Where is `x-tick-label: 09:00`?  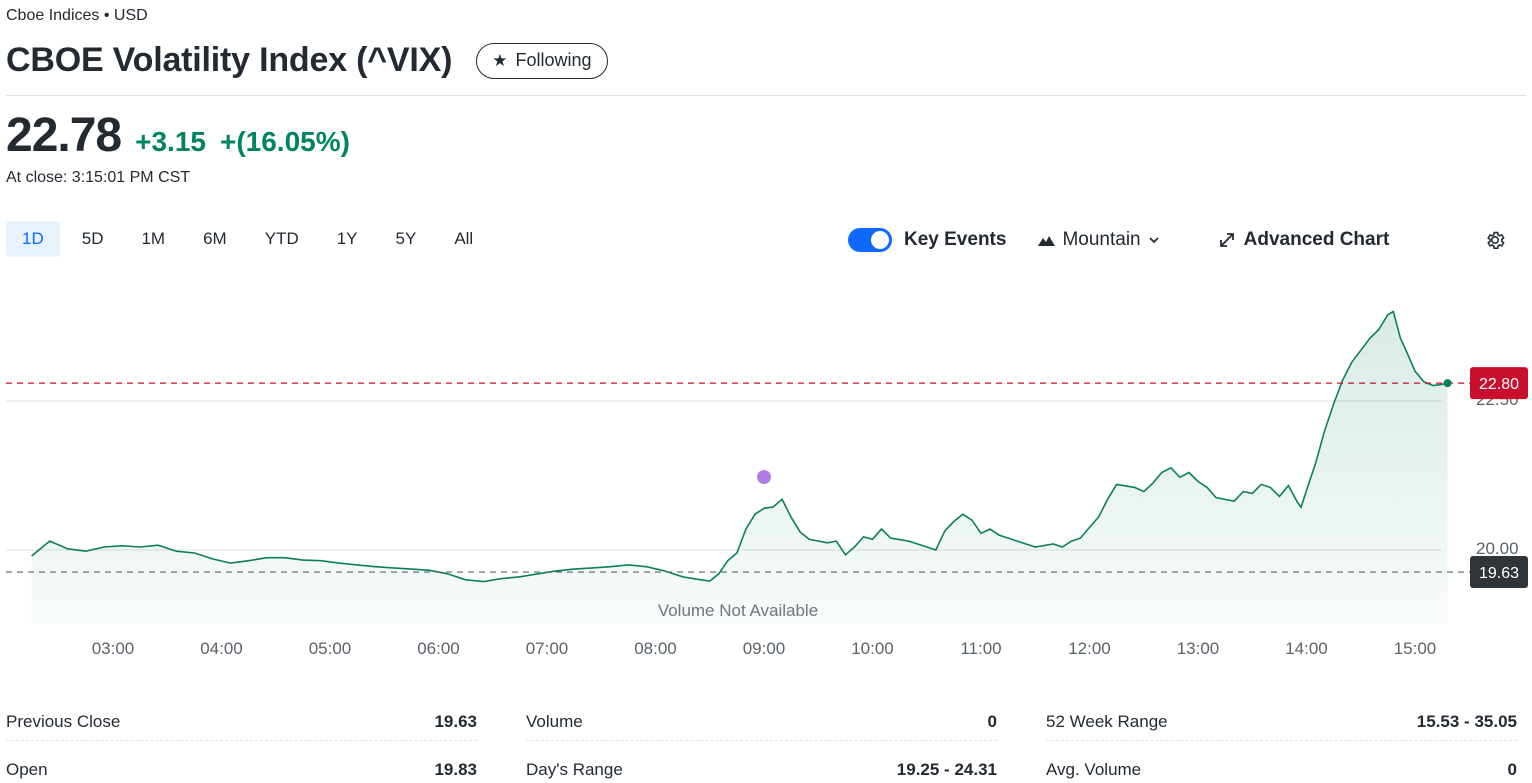
x-tick-label: 09:00 is located at coordinates (764, 648).